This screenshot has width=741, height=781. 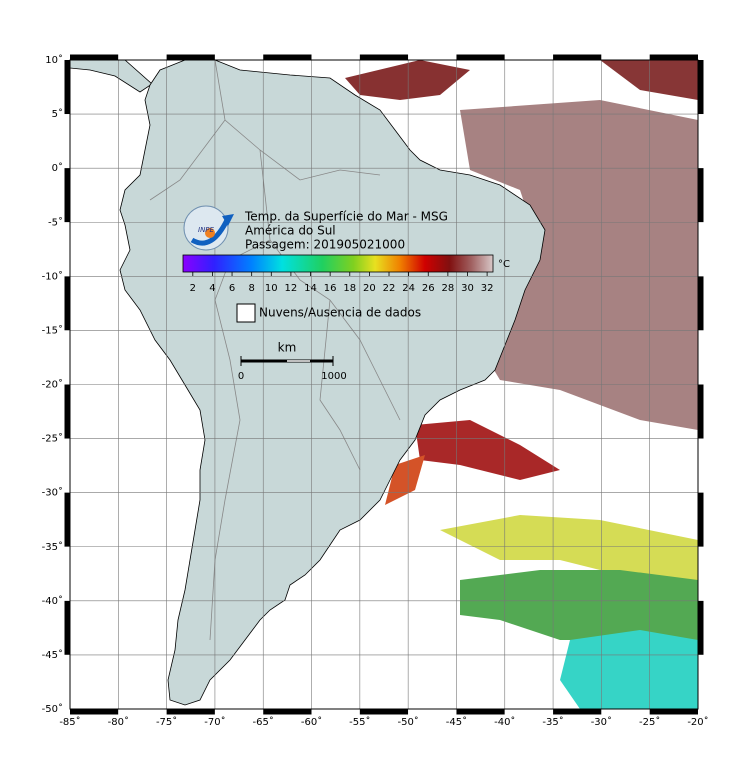 What do you see at coordinates (552, 722) in the screenshot?
I see `lon-tick-label: -35˚` at bounding box center [552, 722].